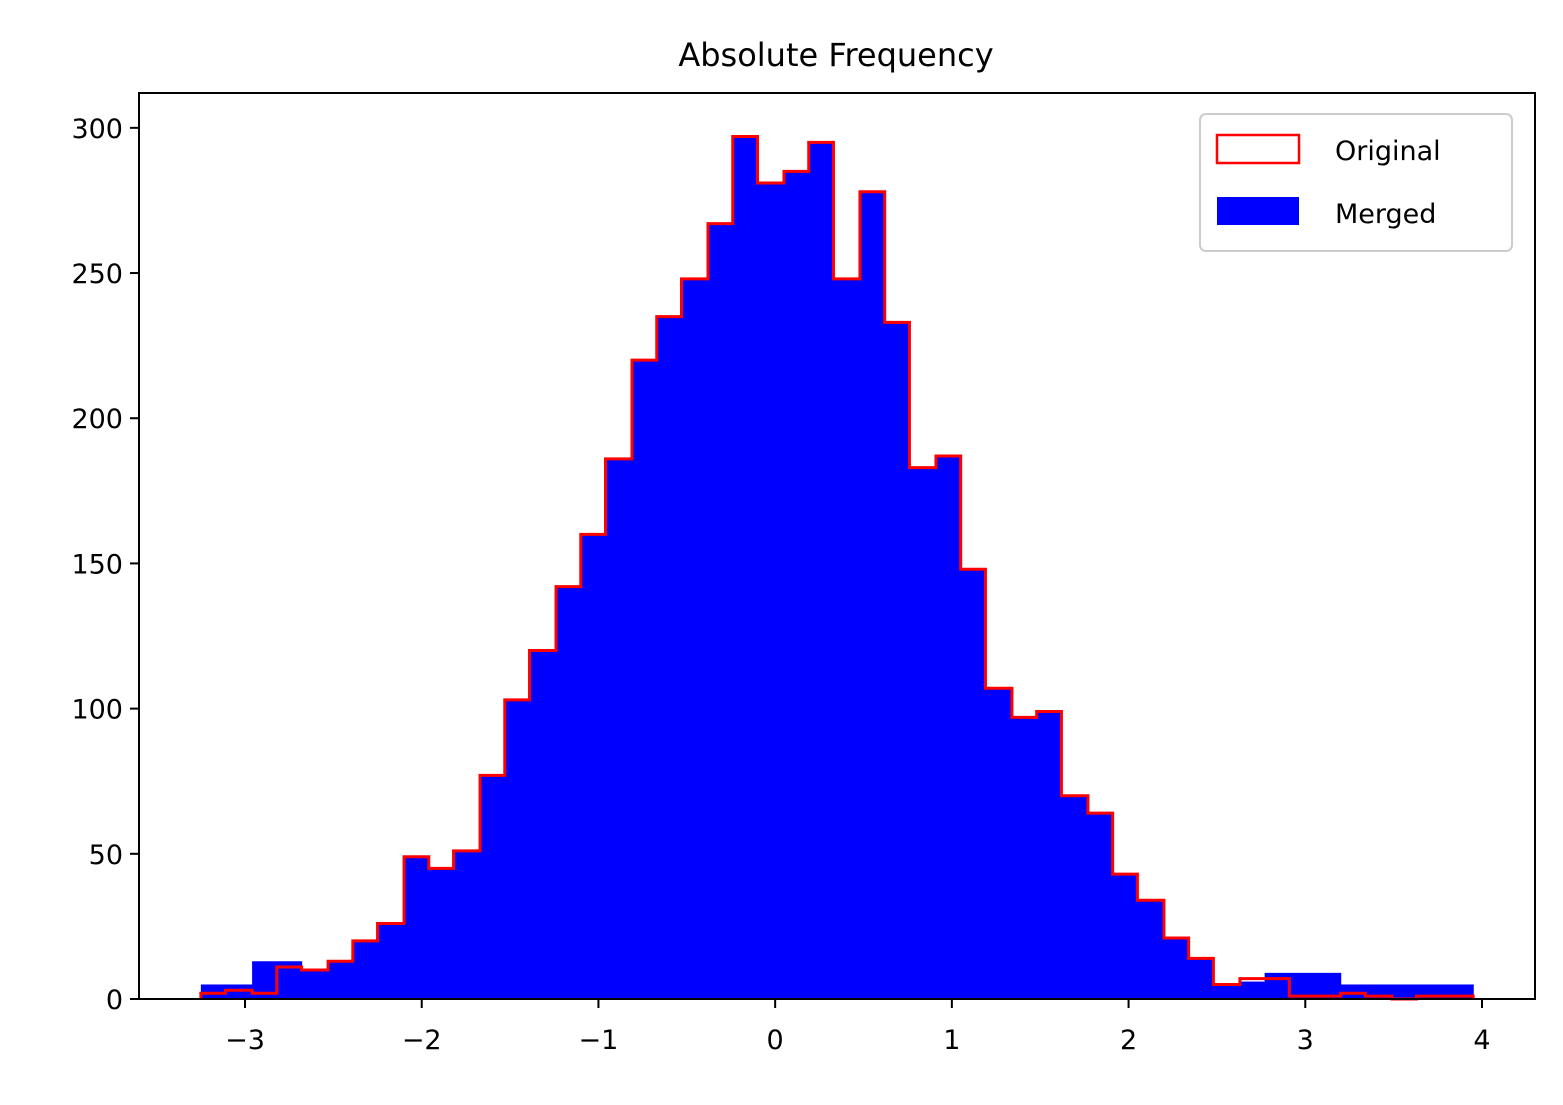 This screenshot has height=1105, width=1563. Describe the element at coordinates (97, 419) in the screenshot. I see `y-tick-label: 200` at that location.